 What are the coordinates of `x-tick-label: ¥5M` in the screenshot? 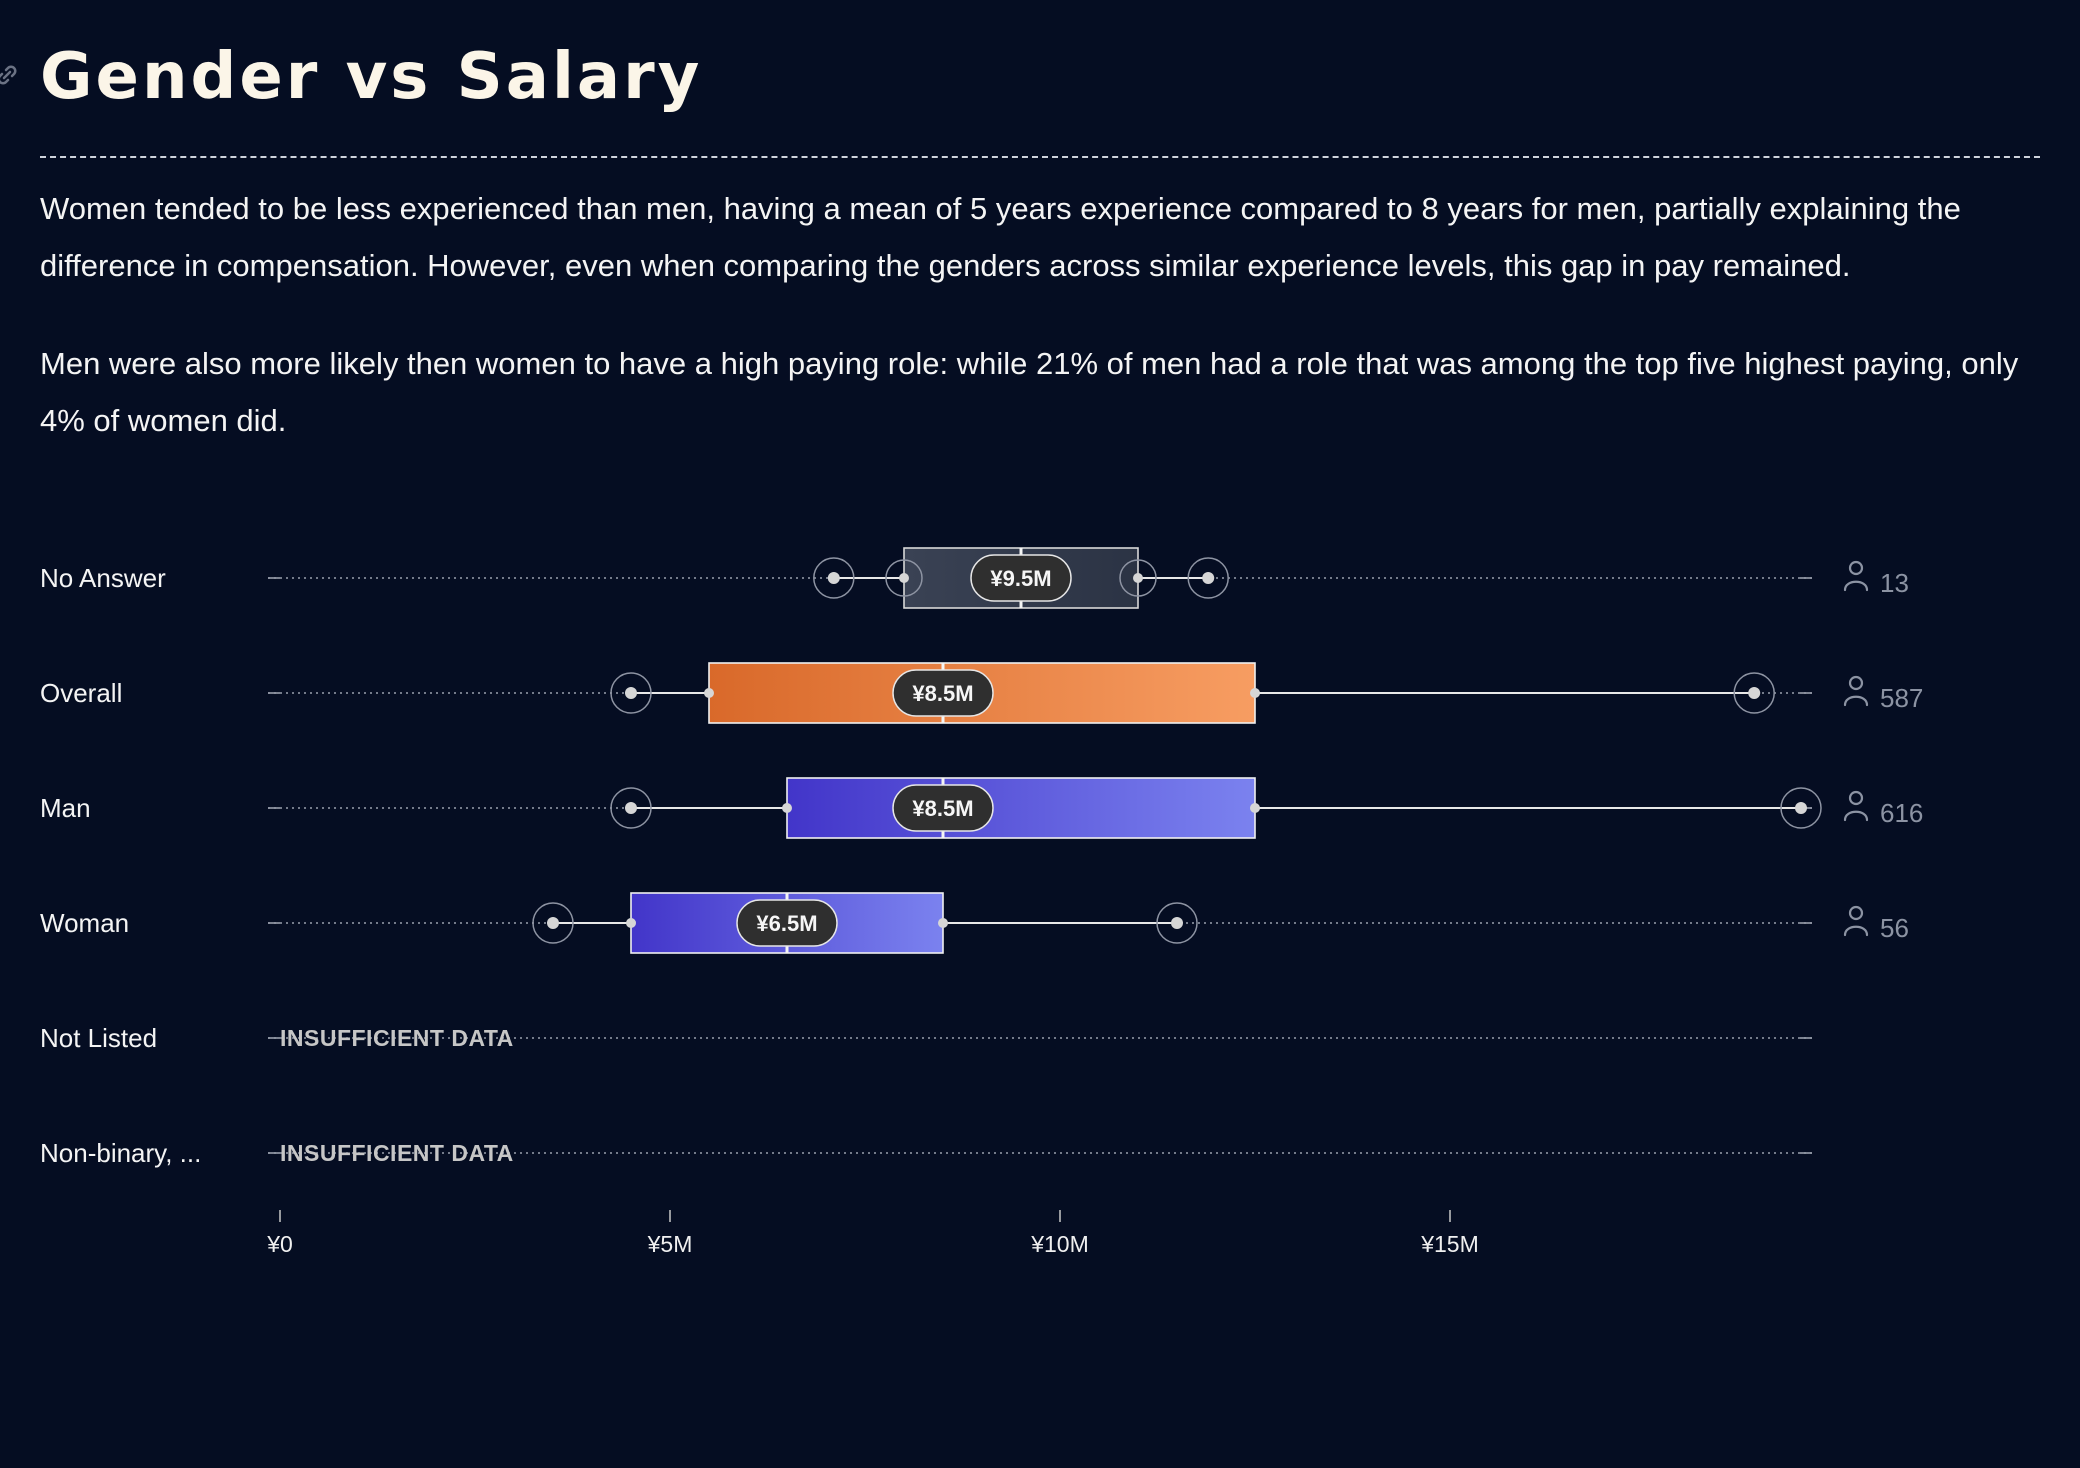 It's located at (670, 1244).